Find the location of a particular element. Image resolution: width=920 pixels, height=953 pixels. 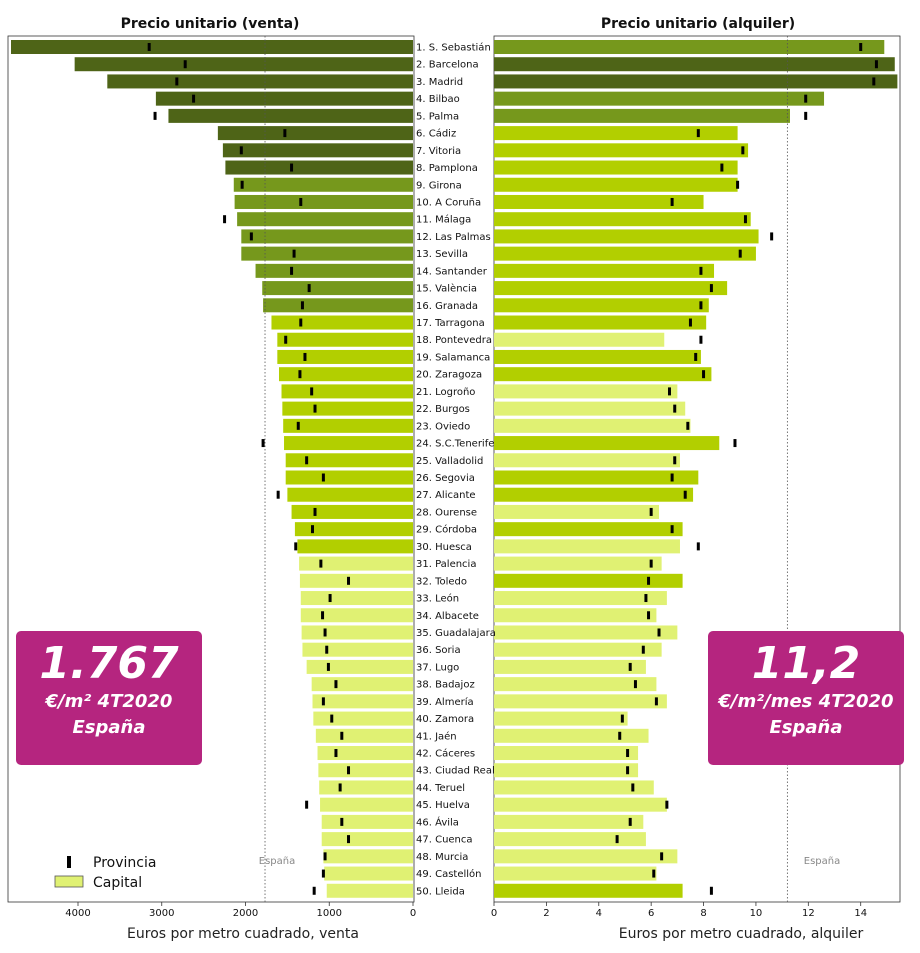

city-label: 35. Guadalajara is located at coordinates (456, 633).